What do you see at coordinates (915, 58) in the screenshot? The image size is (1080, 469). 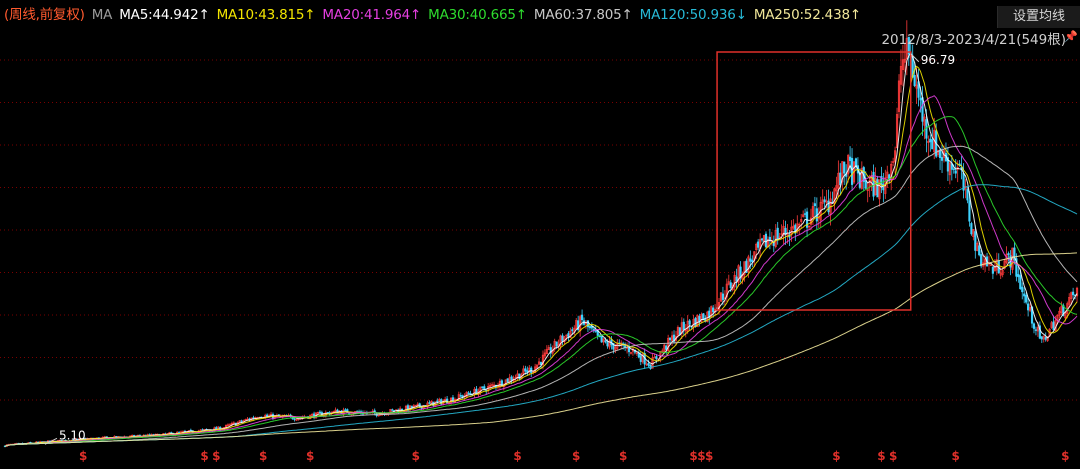 I see `high-pointer` at bounding box center [915, 58].